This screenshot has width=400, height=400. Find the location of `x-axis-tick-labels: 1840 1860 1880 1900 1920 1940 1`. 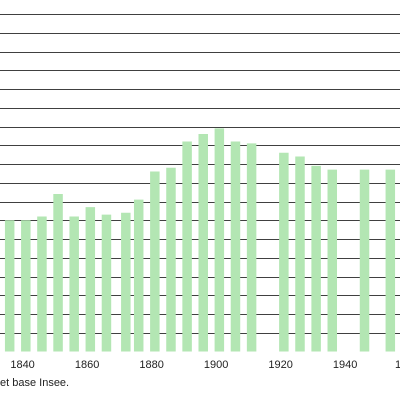

x-axis-tick-labels: 1840 1860 1880 1900 1920 1940 1 is located at coordinates (205, 365).